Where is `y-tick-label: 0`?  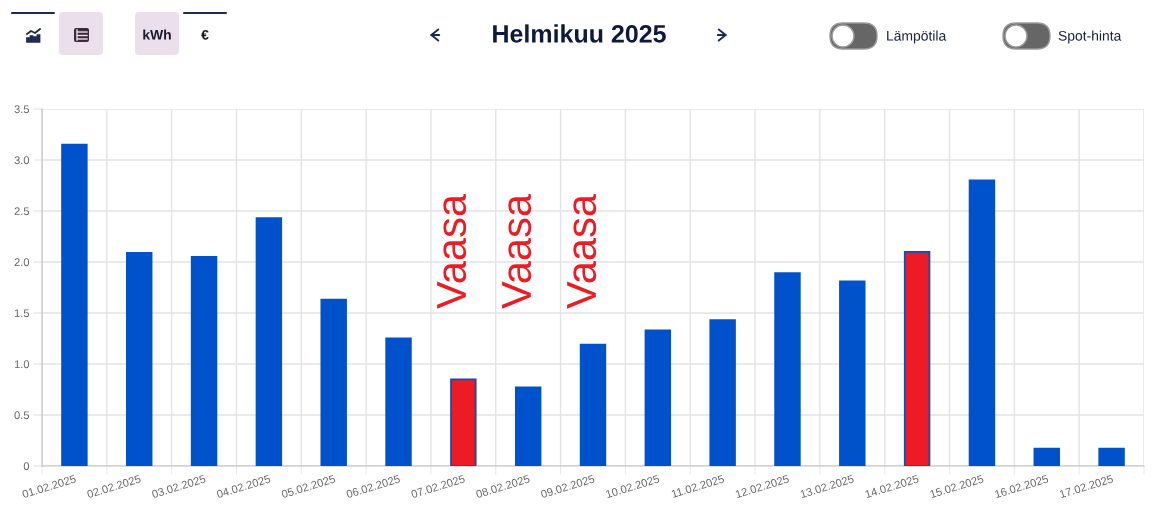 y-tick-label: 0 is located at coordinates (26, 466).